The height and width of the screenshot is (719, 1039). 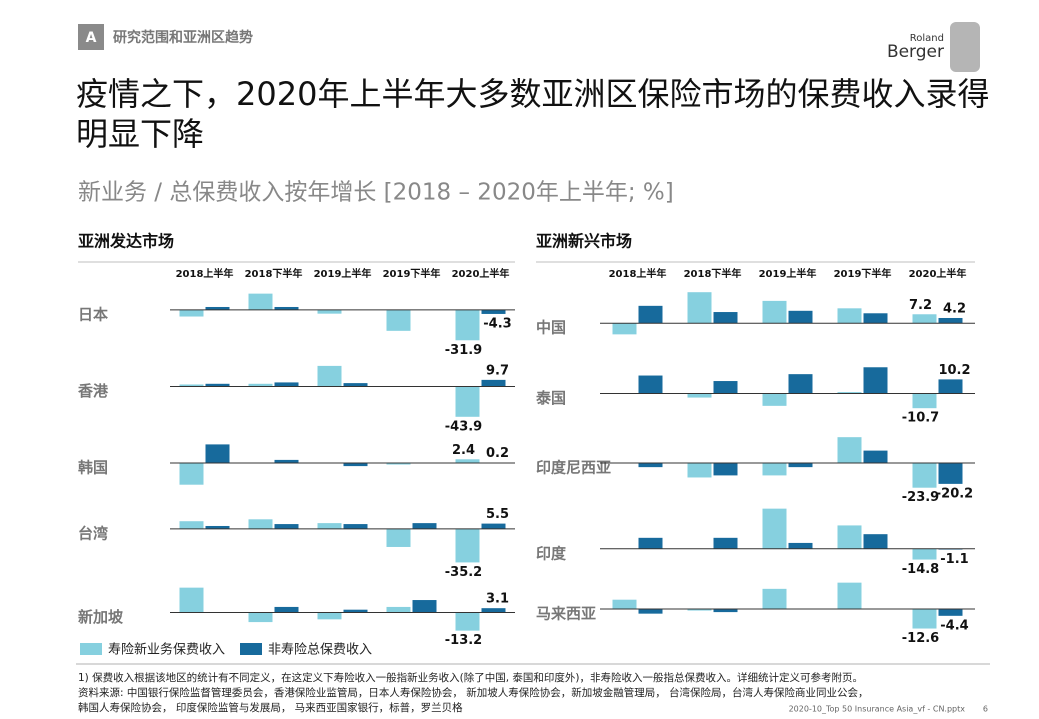 What do you see at coordinates (954, 559) in the screenshot?
I see `value-label: -1.1` at bounding box center [954, 559].